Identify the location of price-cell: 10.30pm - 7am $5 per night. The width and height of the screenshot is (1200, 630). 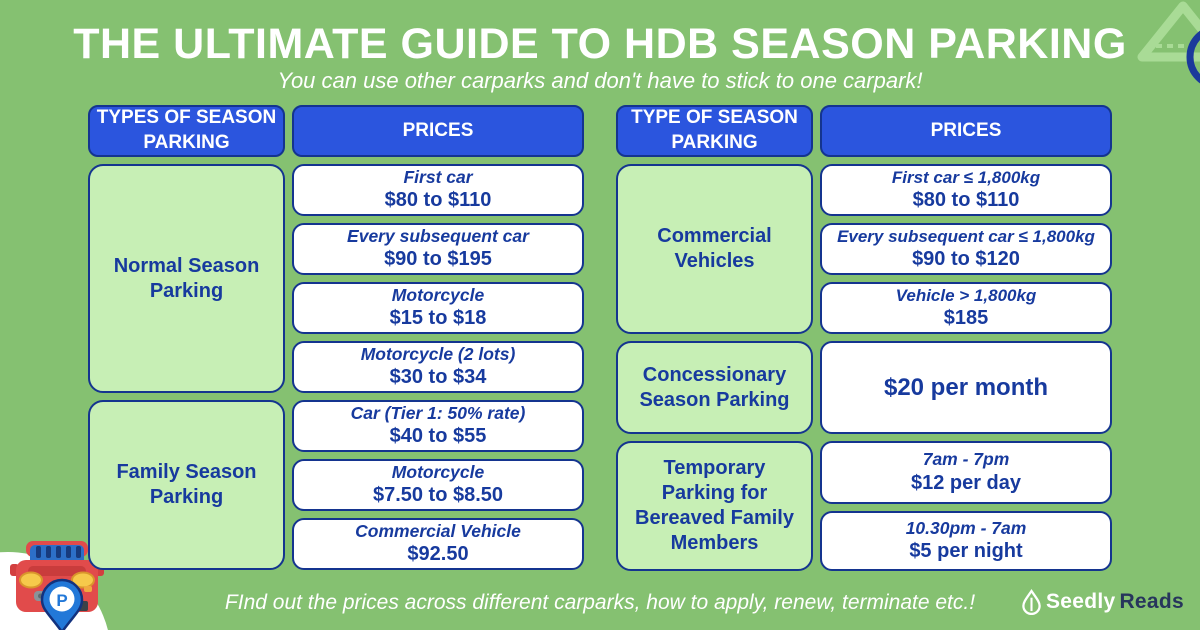
(966, 541).